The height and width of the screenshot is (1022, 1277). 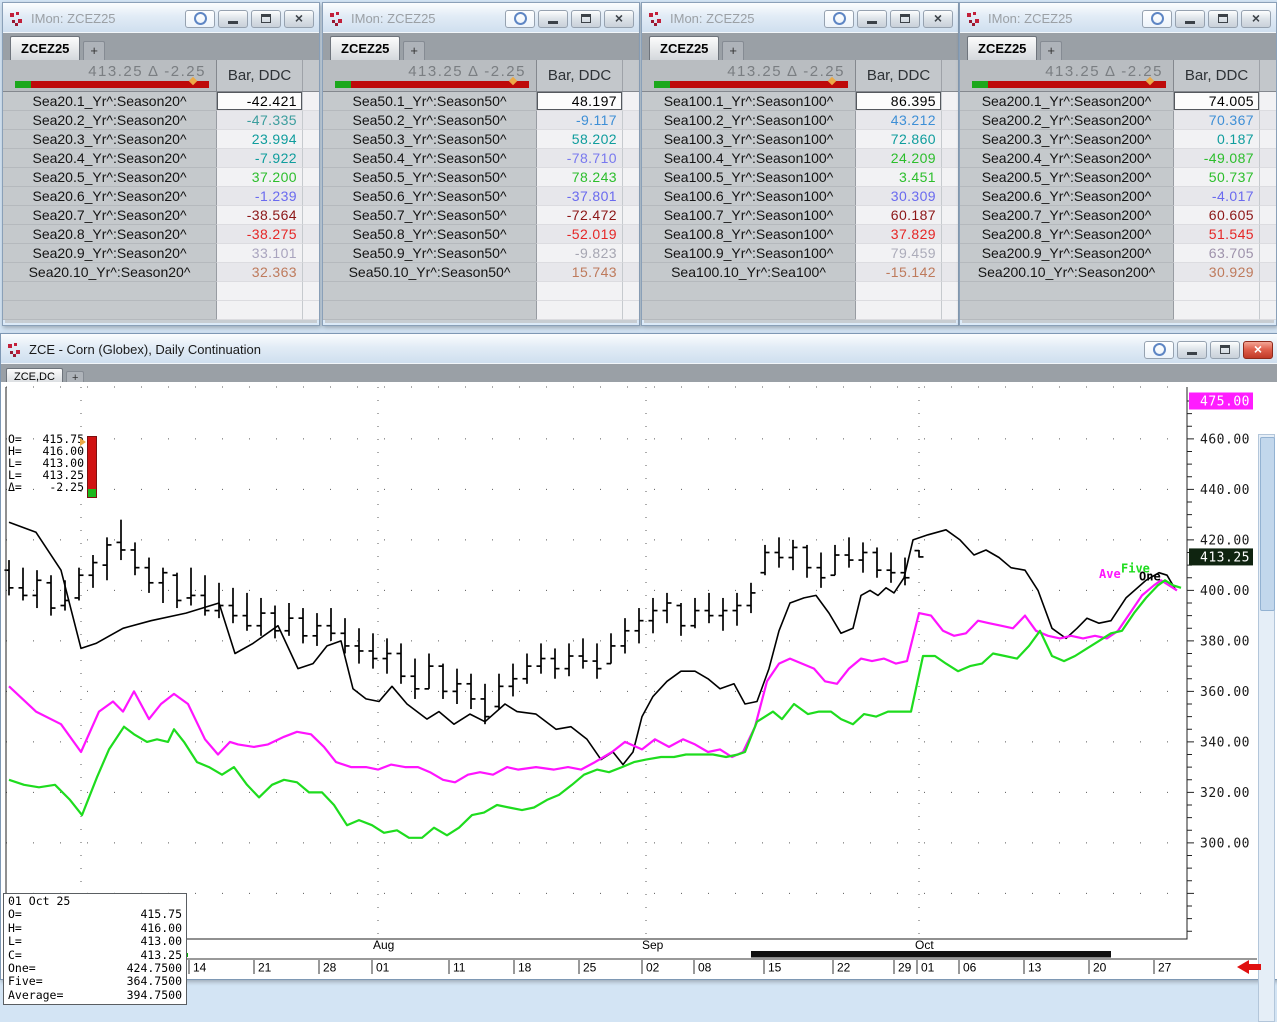 What do you see at coordinates (1118, 272) in the screenshot?
I see `table-row: Sea200.10_Yr^:Season200^ 30.929` at bounding box center [1118, 272].